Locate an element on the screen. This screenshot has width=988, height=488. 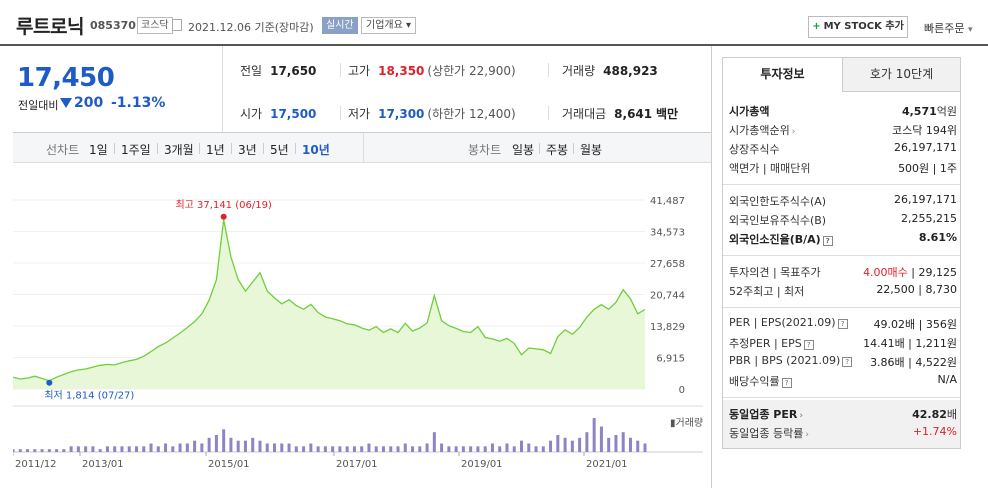
max-annotation: 최고 37,141 (06/19) is located at coordinates (223, 205).